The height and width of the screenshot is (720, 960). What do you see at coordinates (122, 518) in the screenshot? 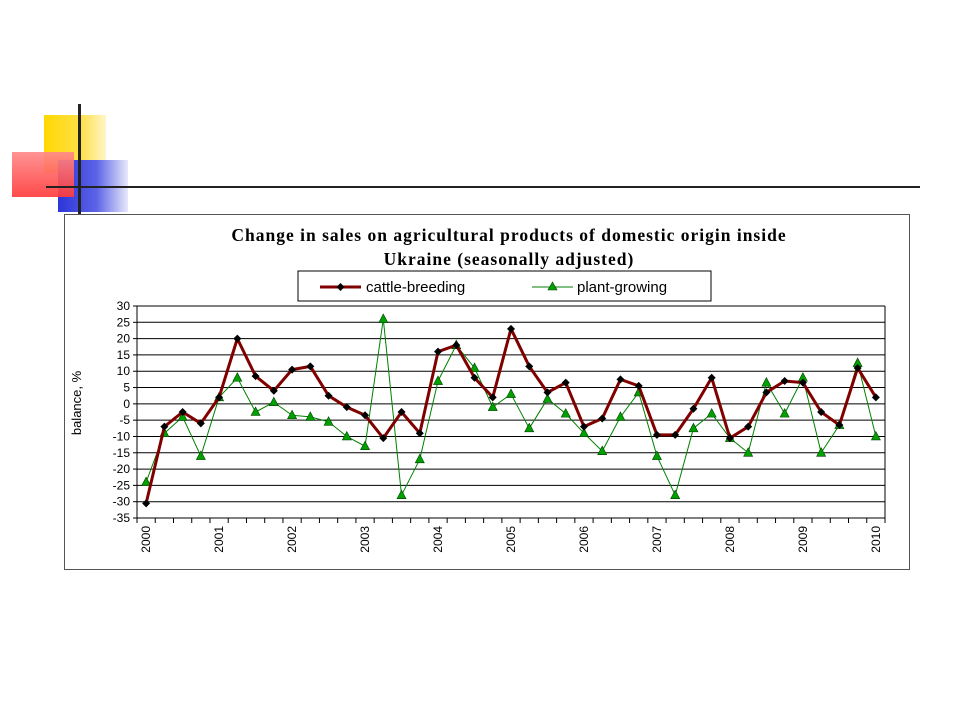
I see `y-tick-label: -35` at bounding box center [122, 518].